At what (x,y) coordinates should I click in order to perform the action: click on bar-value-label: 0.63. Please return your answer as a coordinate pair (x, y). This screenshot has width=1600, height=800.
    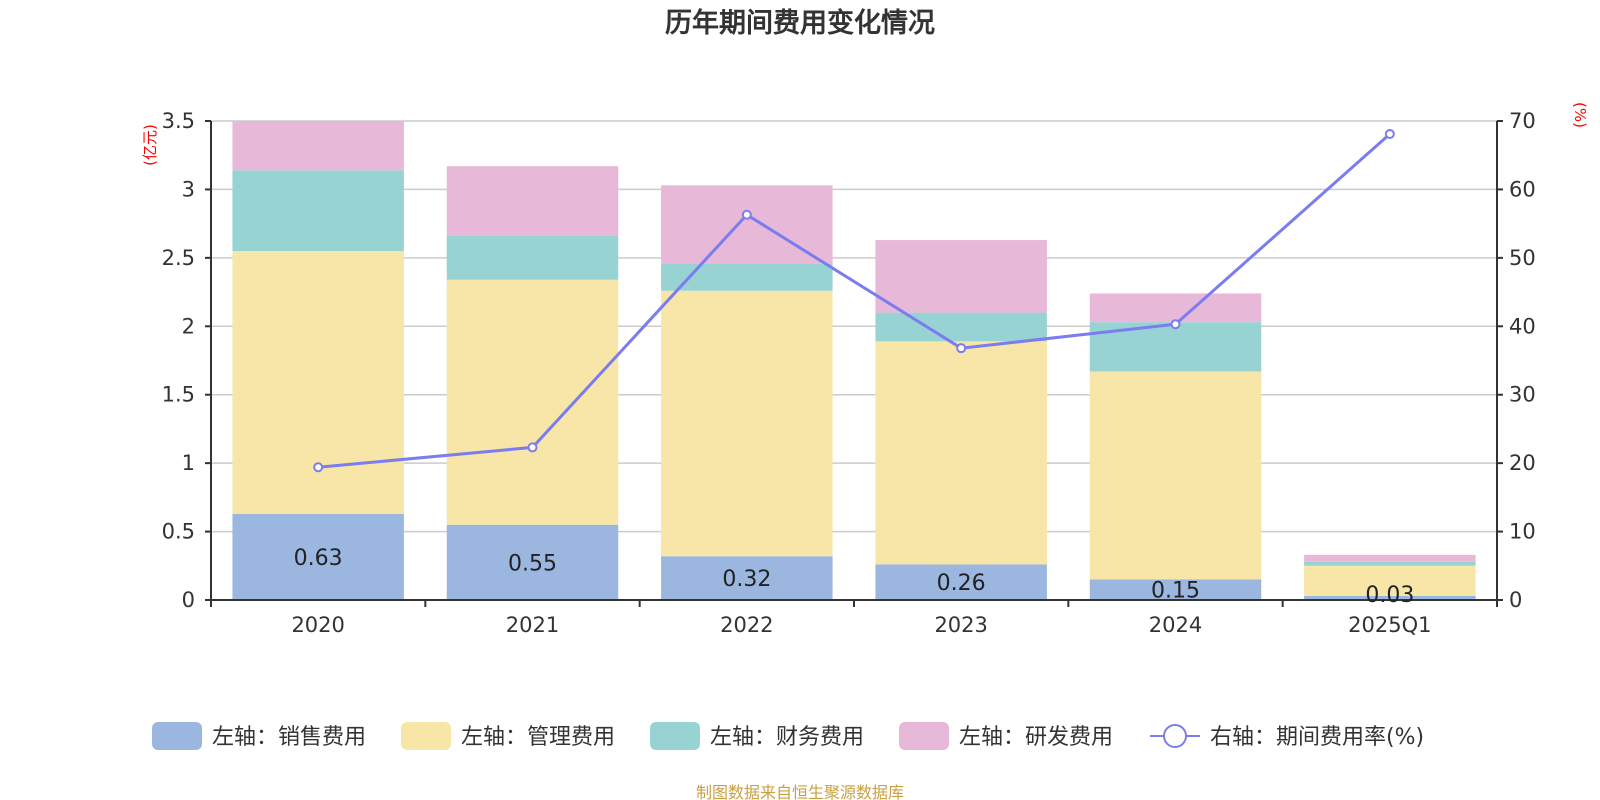
    Looking at the image, I should click on (318, 558).